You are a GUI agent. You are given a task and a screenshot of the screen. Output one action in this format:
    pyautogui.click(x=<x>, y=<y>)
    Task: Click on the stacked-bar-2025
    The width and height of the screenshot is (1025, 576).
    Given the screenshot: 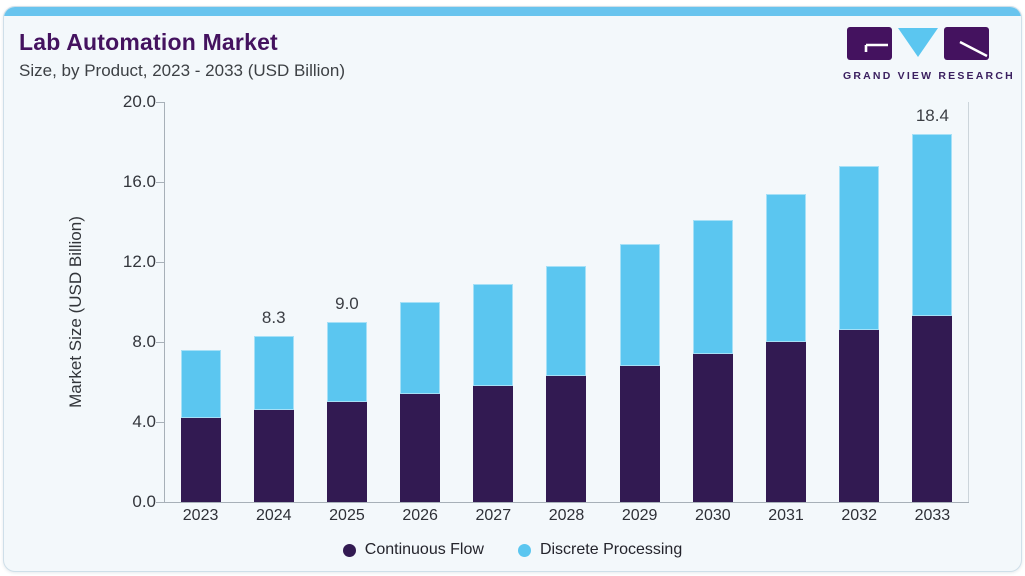 What is the action you would take?
    pyautogui.click(x=346, y=412)
    